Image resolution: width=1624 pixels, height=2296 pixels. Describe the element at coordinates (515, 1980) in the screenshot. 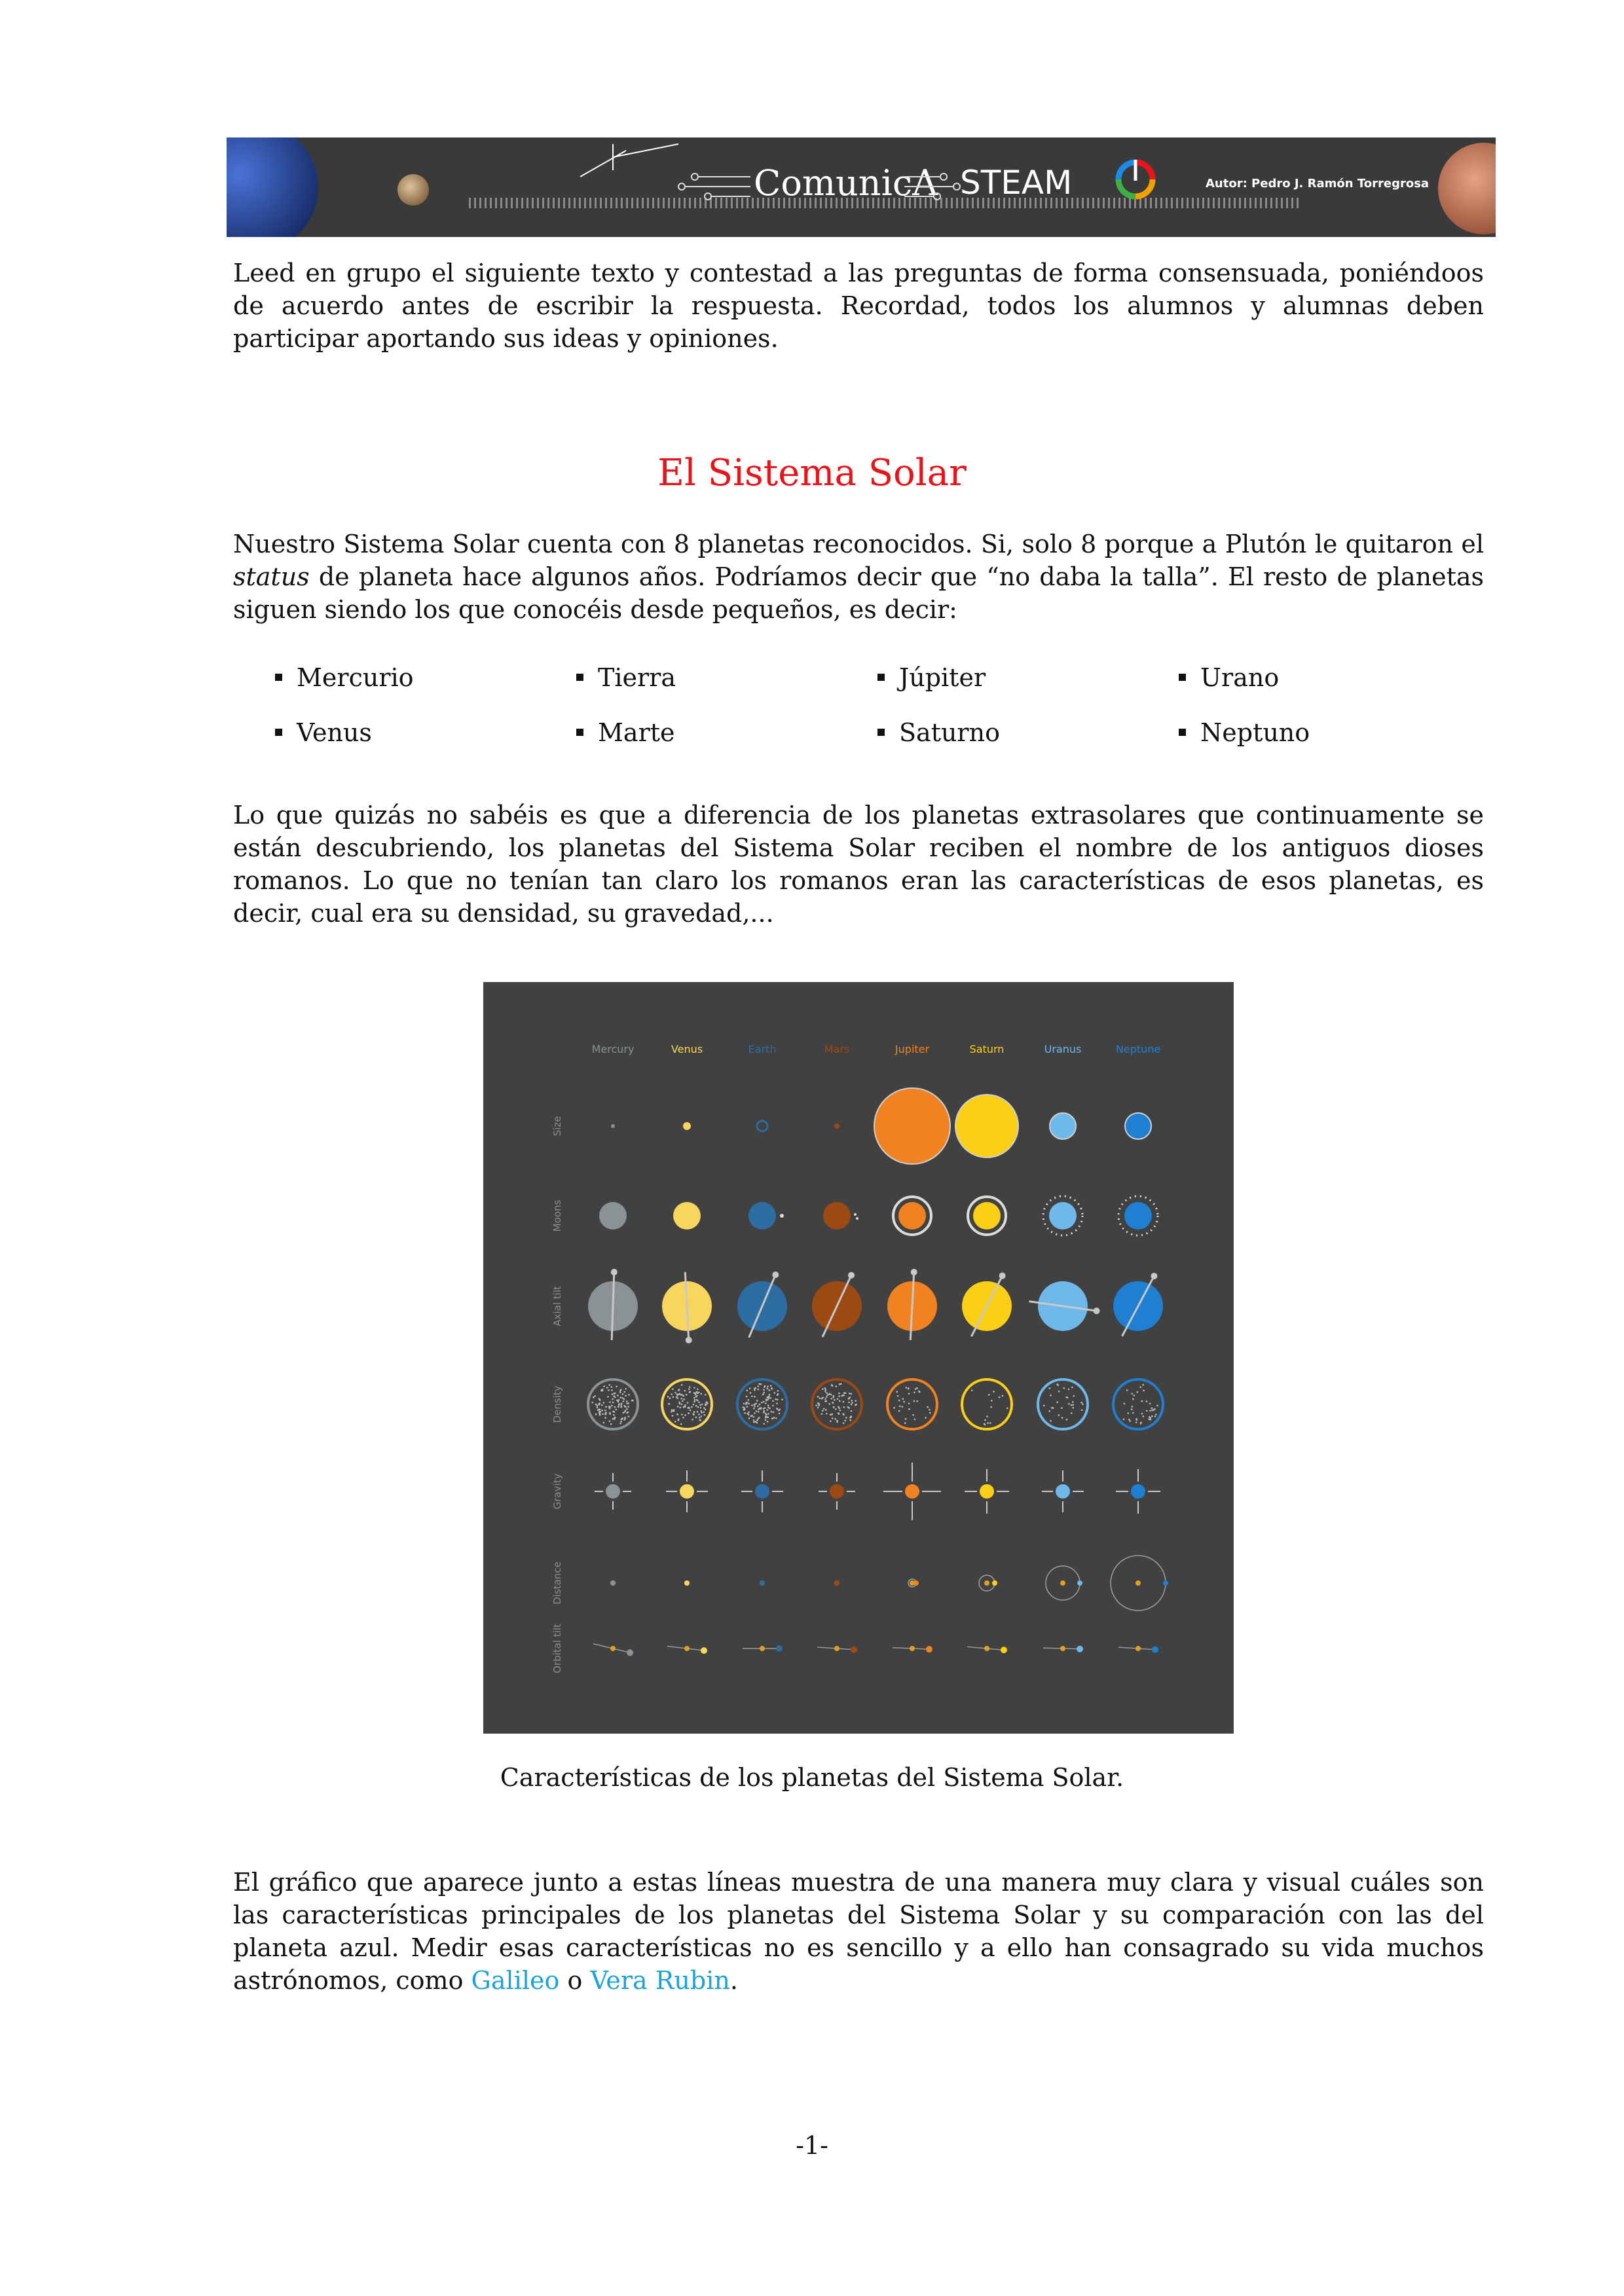

I see `galileo-link: Galileo` at that location.